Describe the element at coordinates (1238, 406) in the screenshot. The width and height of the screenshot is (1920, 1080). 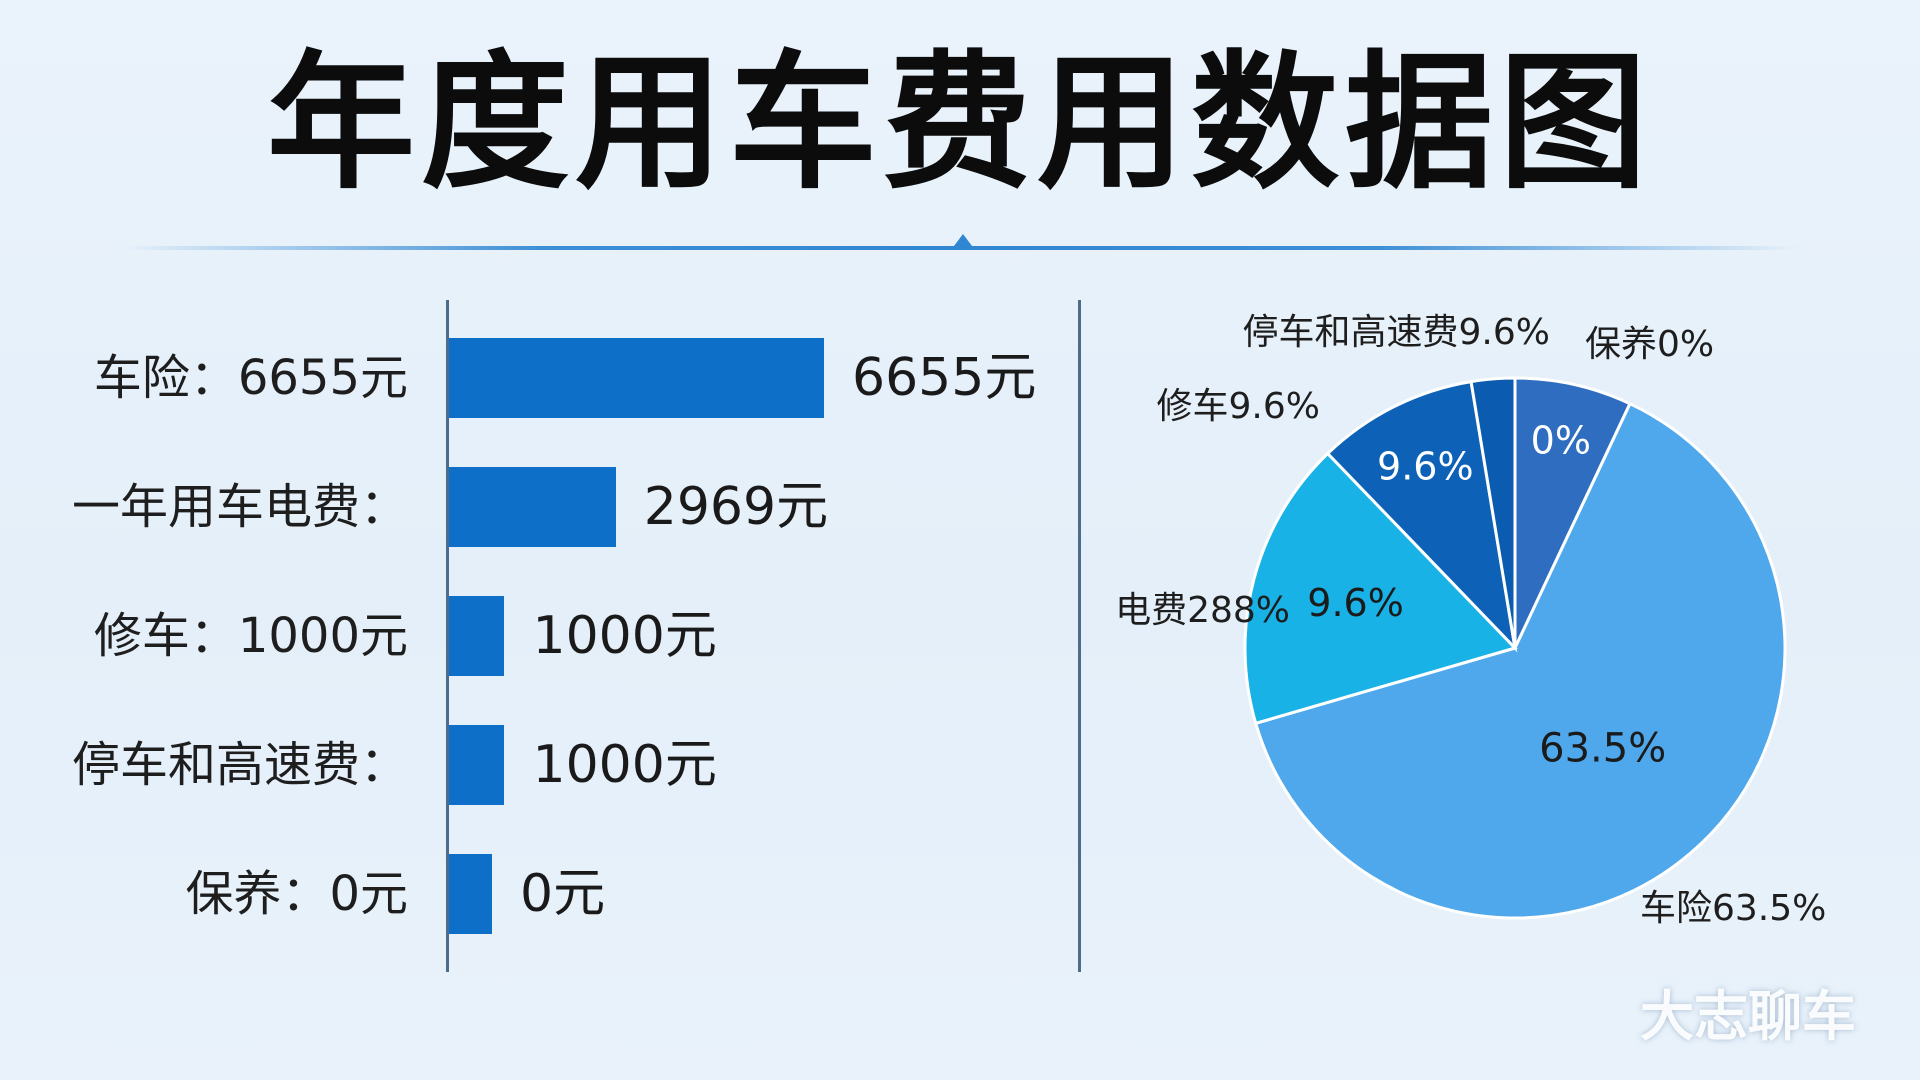
I see `pie-outer-label: 修车9.6%` at that location.